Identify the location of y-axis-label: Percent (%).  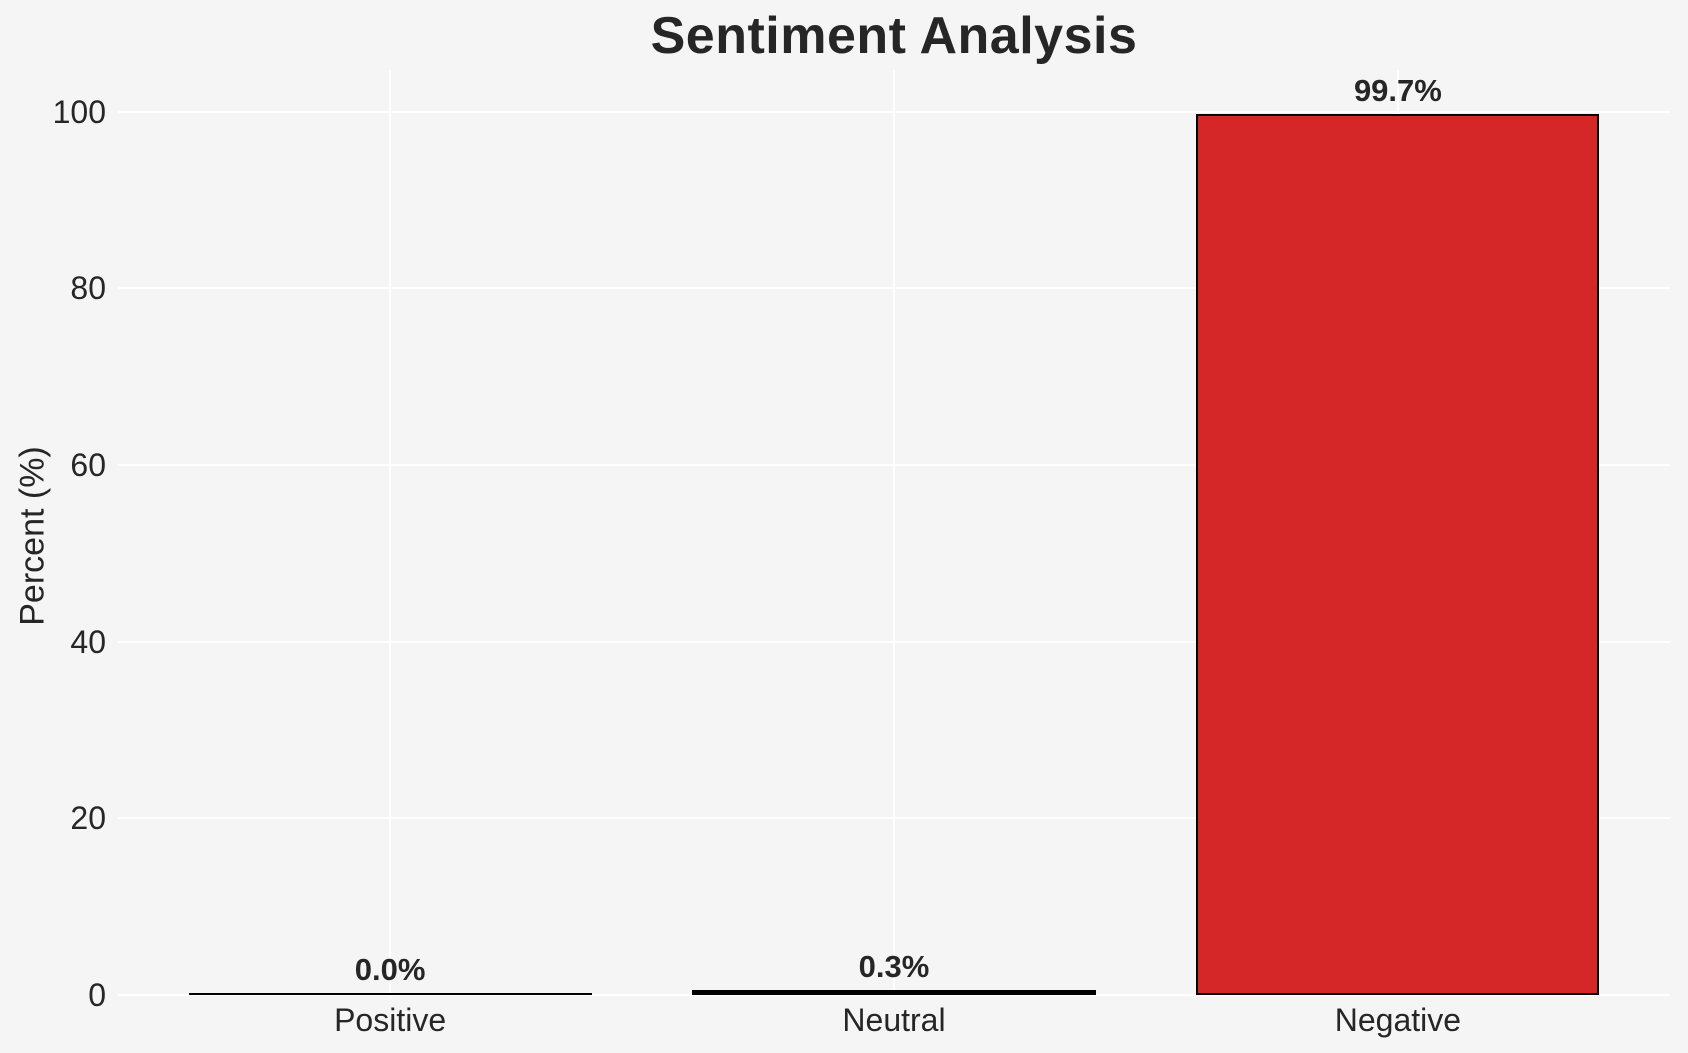
(32, 536).